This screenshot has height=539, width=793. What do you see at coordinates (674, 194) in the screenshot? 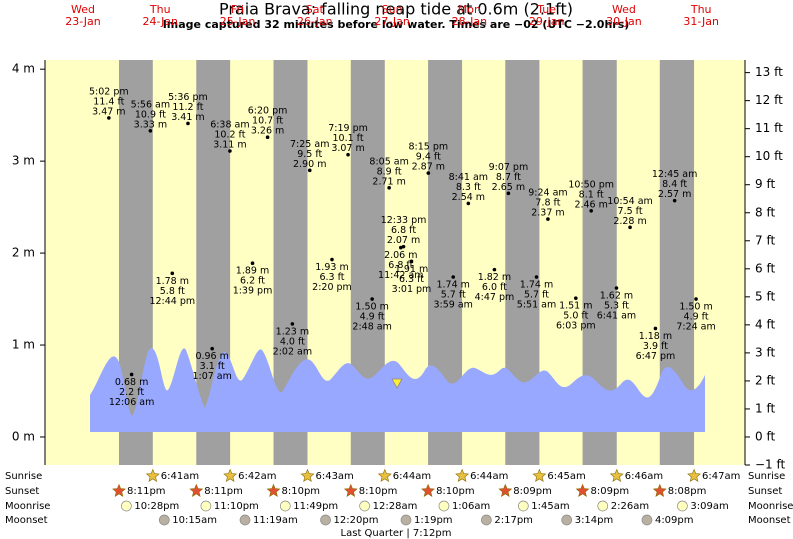
I see `tide-label: 2.57 m` at bounding box center [674, 194].